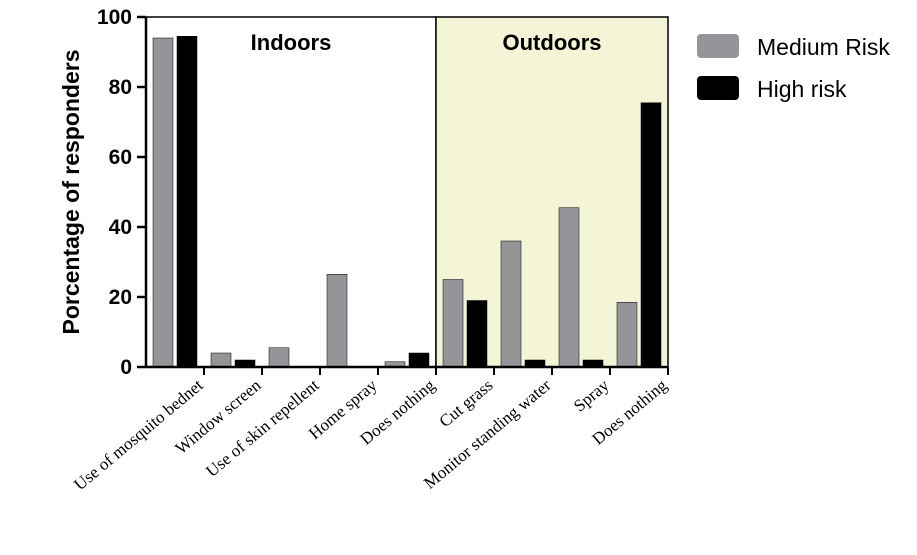 The width and height of the screenshot is (917, 555). What do you see at coordinates (552, 42) in the screenshot?
I see `region-label: Outdoors` at bounding box center [552, 42].